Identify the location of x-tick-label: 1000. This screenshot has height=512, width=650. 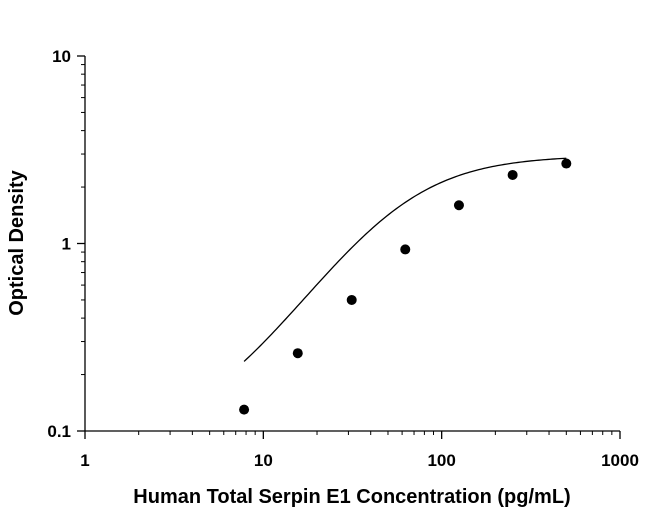
(620, 460).